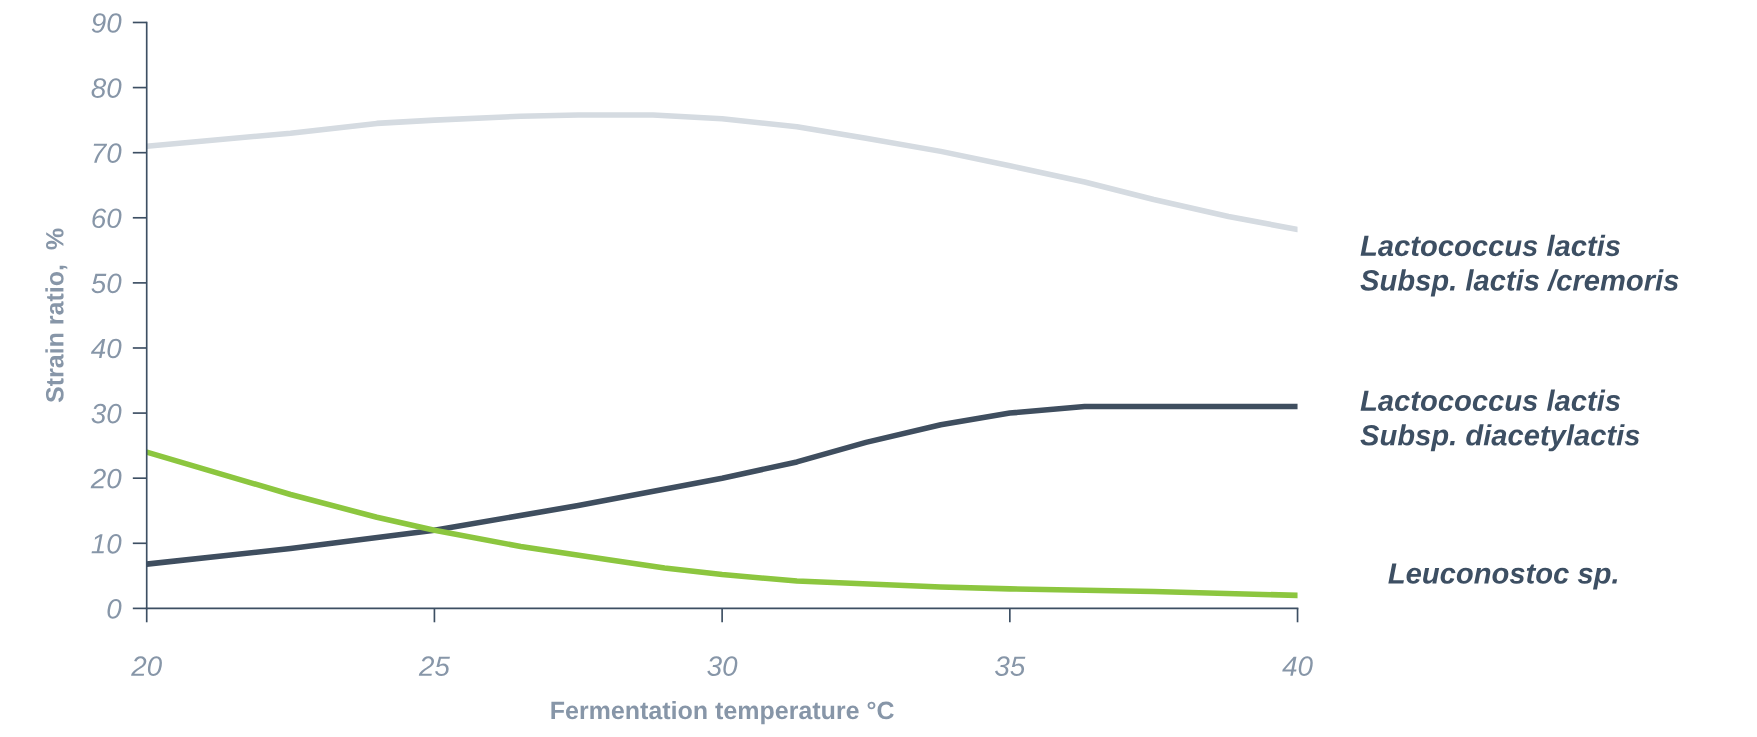  I want to click on y-tick-label: 20, so click(106, 478).